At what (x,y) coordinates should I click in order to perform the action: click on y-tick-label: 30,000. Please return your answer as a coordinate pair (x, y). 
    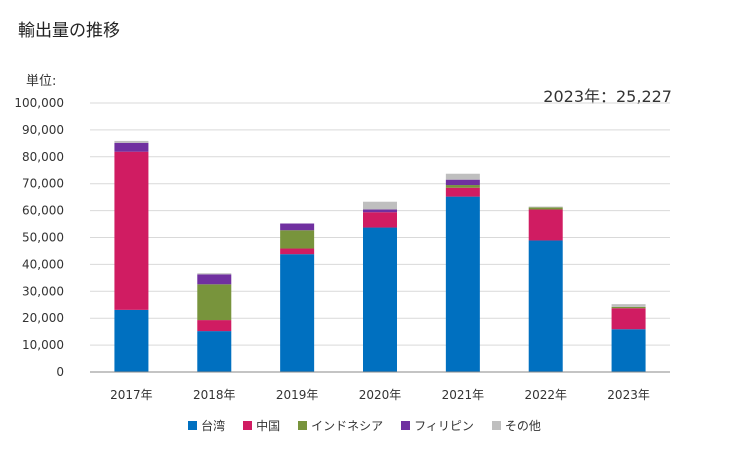
    Looking at the image, I should click on (43, 291).